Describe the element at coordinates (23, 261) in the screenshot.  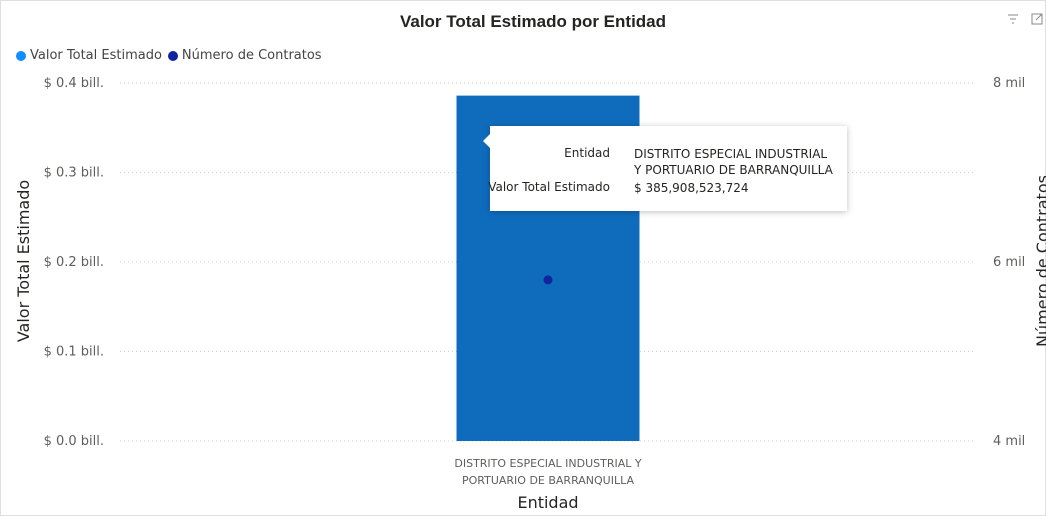
I see `y-axis-left-title: Valor Total Estimado` at that location.